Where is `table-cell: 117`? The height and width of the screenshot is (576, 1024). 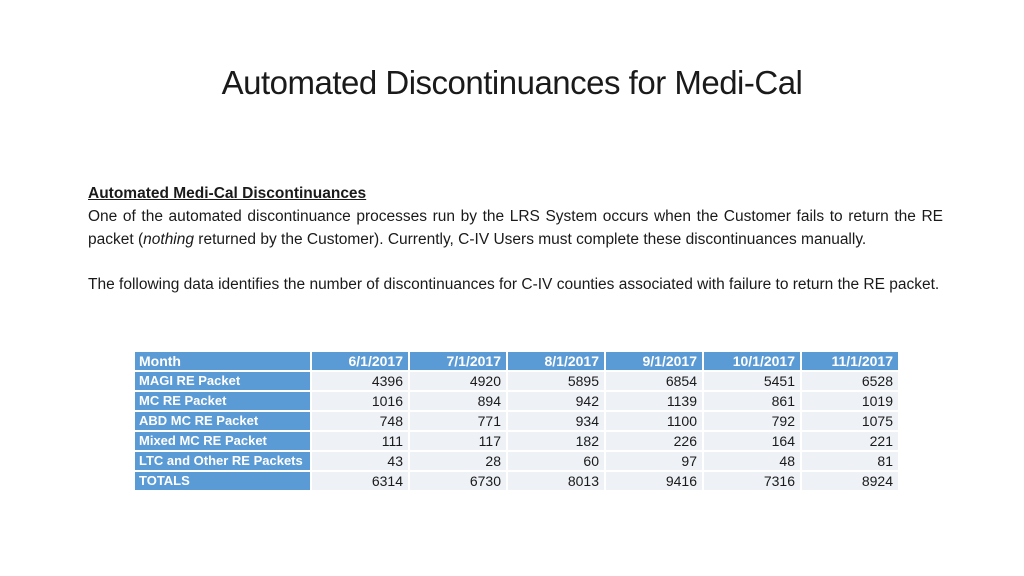 table-cell: 117 is located at coordinates (458, 441).